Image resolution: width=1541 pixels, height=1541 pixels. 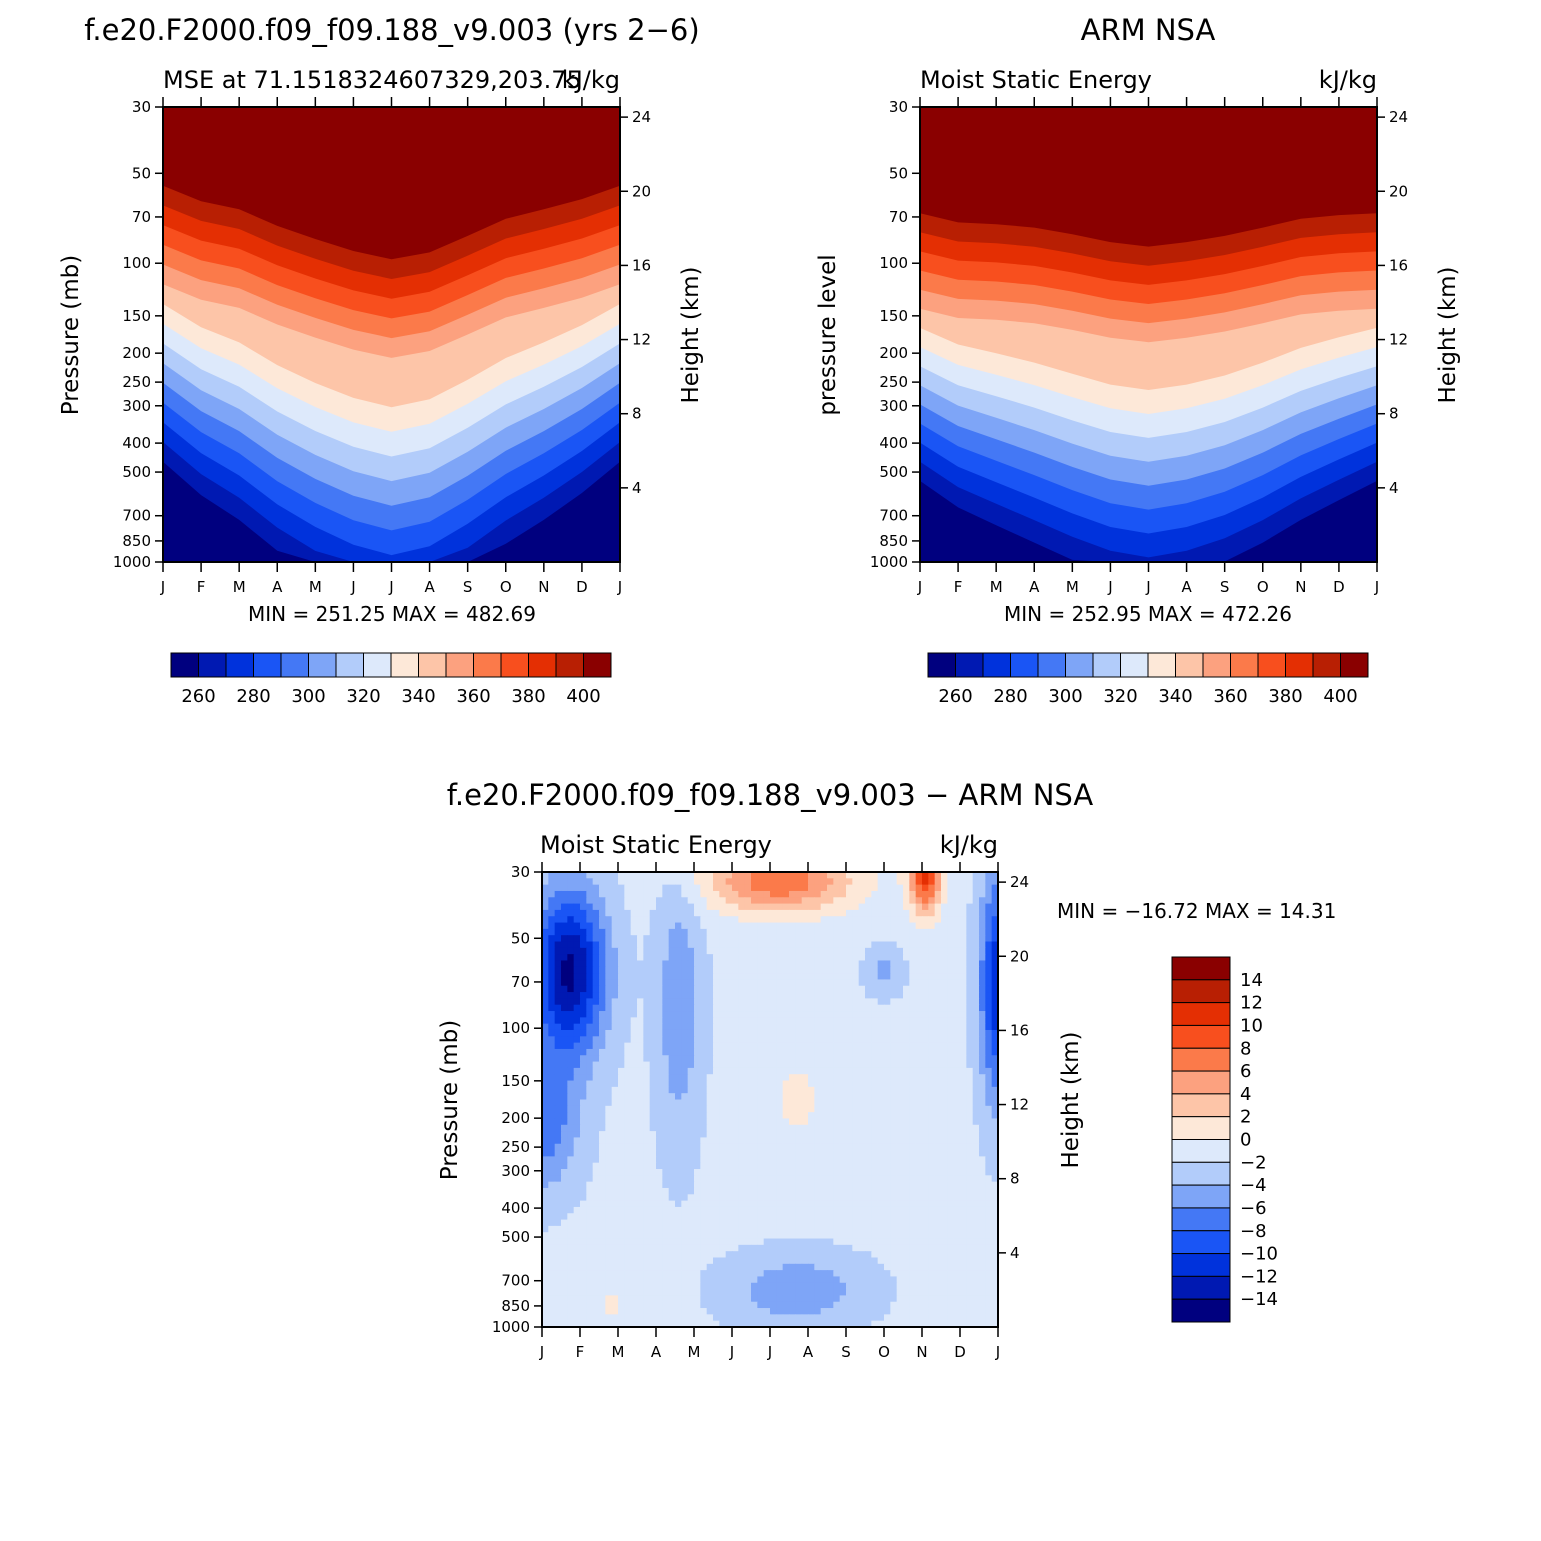 What do you see at coordinates (198, 696) in the screenshot?
I see `colorbar-label: 260` at bounding box center [198, 696].